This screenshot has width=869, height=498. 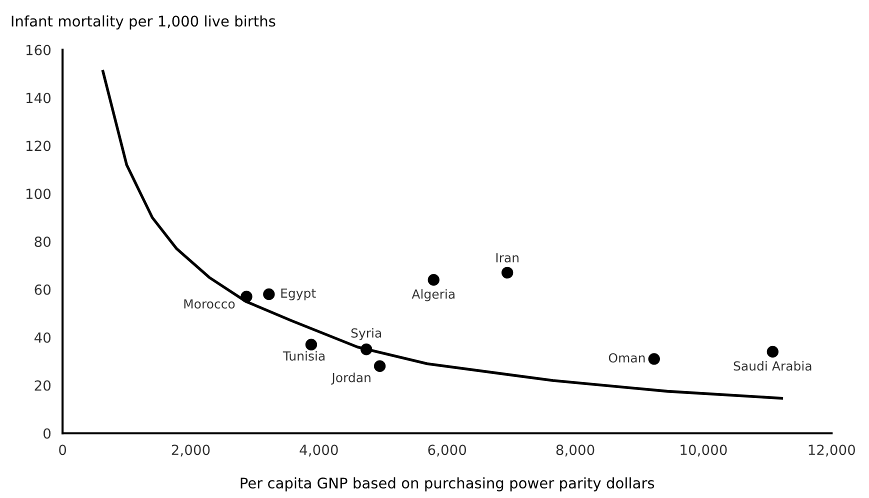 What do you see at coordinates (447, 450) in the screenshot?
I see `x-tick-label: 6,000` at bounding box center [447, 450].